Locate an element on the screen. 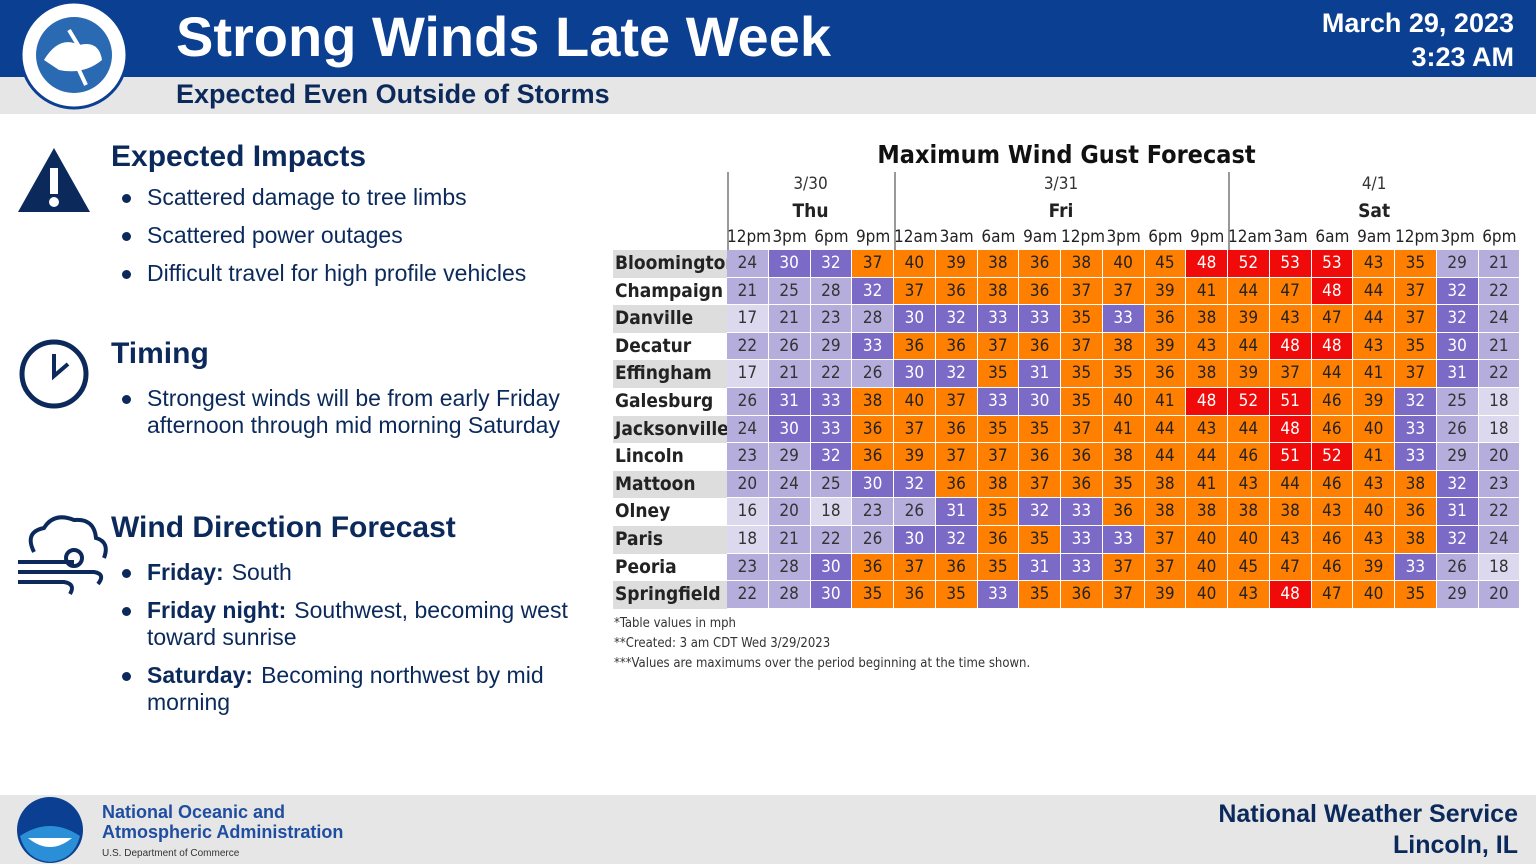 The height and width of the screenshot is (864, 1536). time-label: 6pm is located at coordinates (1499, 237).